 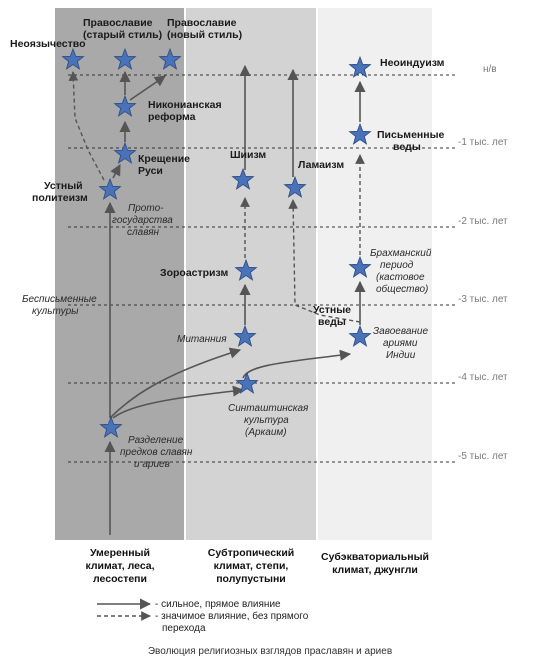 I want to click on star-icon-orthodox-new, so click(x=170, y=58).